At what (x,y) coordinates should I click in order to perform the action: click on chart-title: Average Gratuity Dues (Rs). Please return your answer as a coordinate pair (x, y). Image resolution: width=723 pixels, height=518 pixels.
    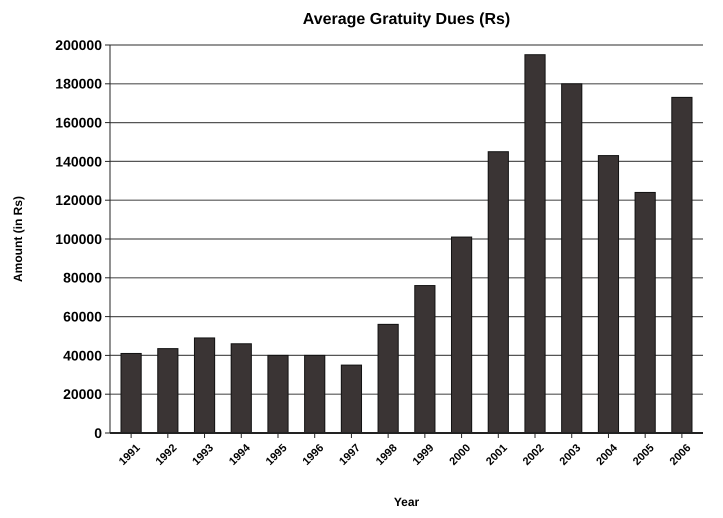
    Looking at the image, I should click on (406, 19).